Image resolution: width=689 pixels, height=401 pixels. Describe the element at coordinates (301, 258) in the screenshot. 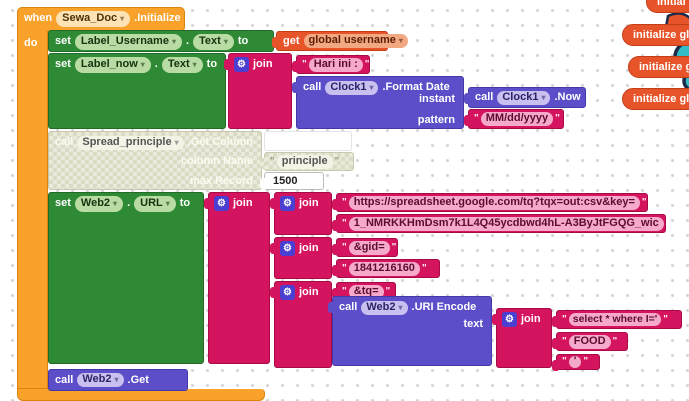

I see `join-block-gid: ⚙ join` at that location.